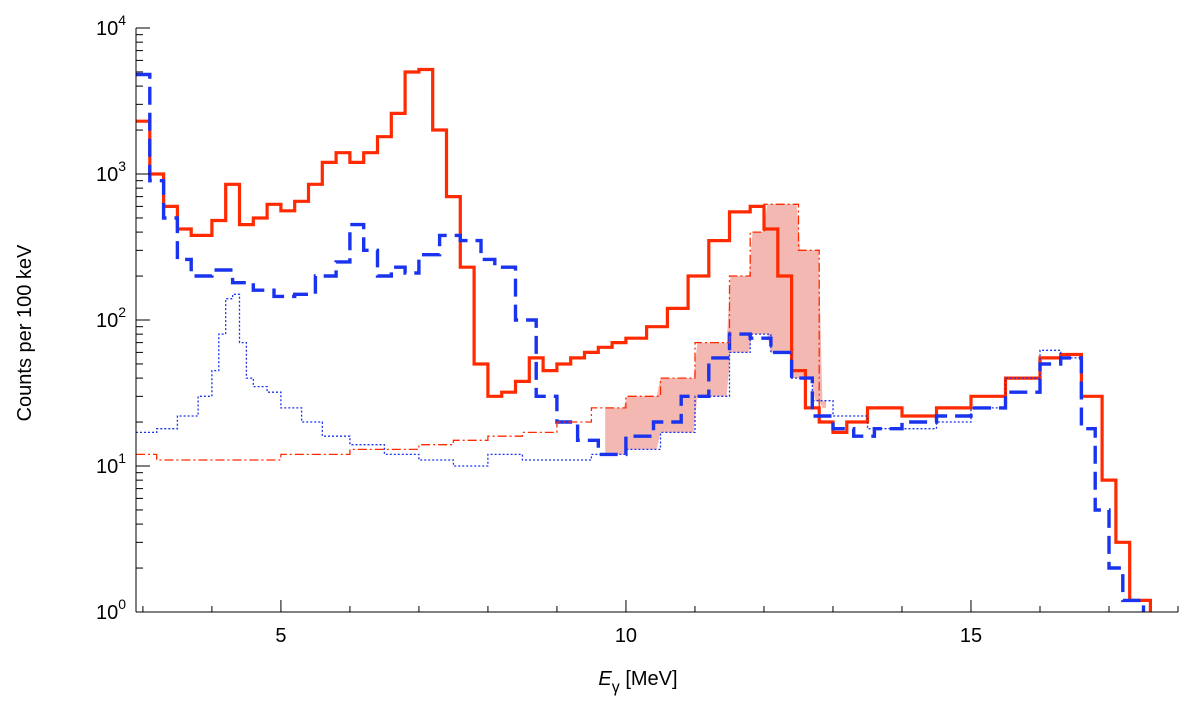 This screenshot has height=702, width=1200. I want to click on y-tick-label-exponent: 4, so click(122, 20).